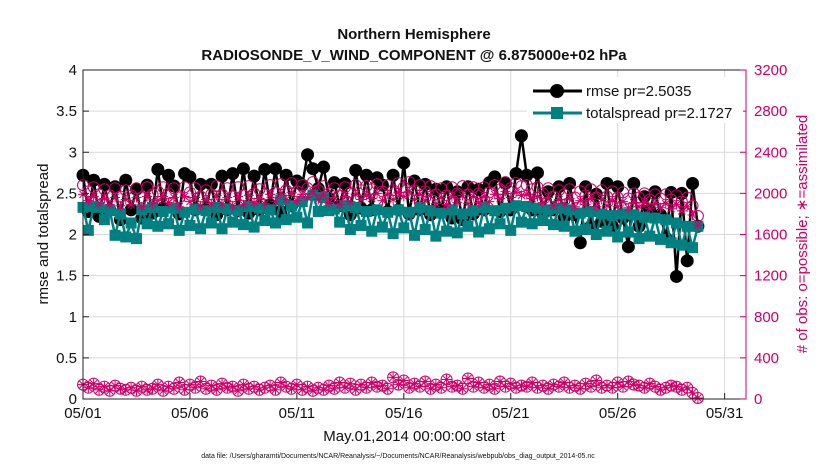  I want to click on y2-tick-label: 400, so click(766, 358).